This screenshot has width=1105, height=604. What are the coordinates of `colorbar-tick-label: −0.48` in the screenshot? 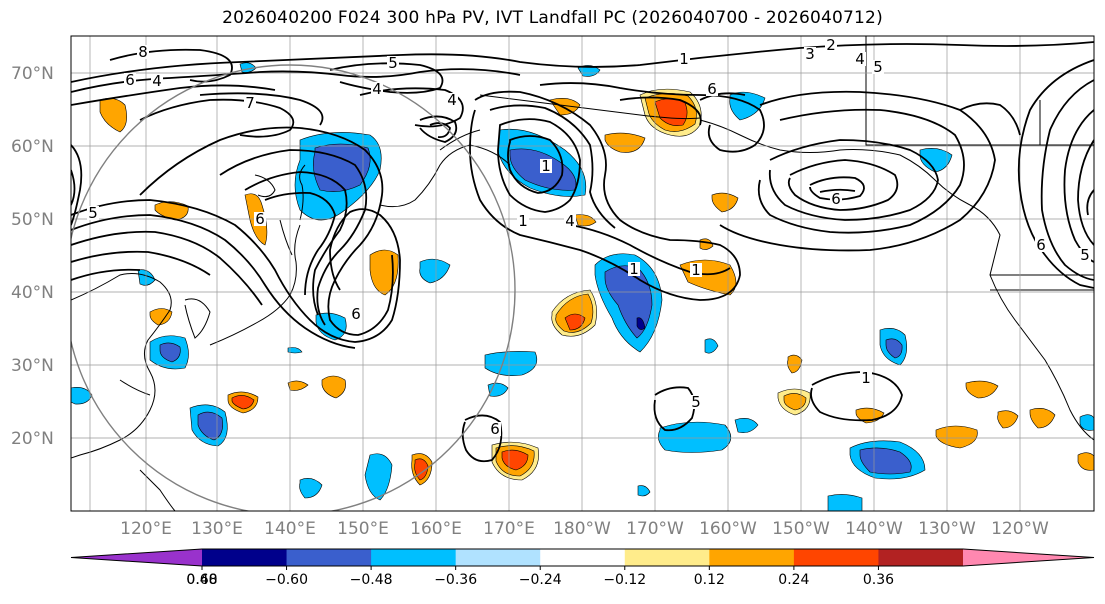 It's located at (371, 580).